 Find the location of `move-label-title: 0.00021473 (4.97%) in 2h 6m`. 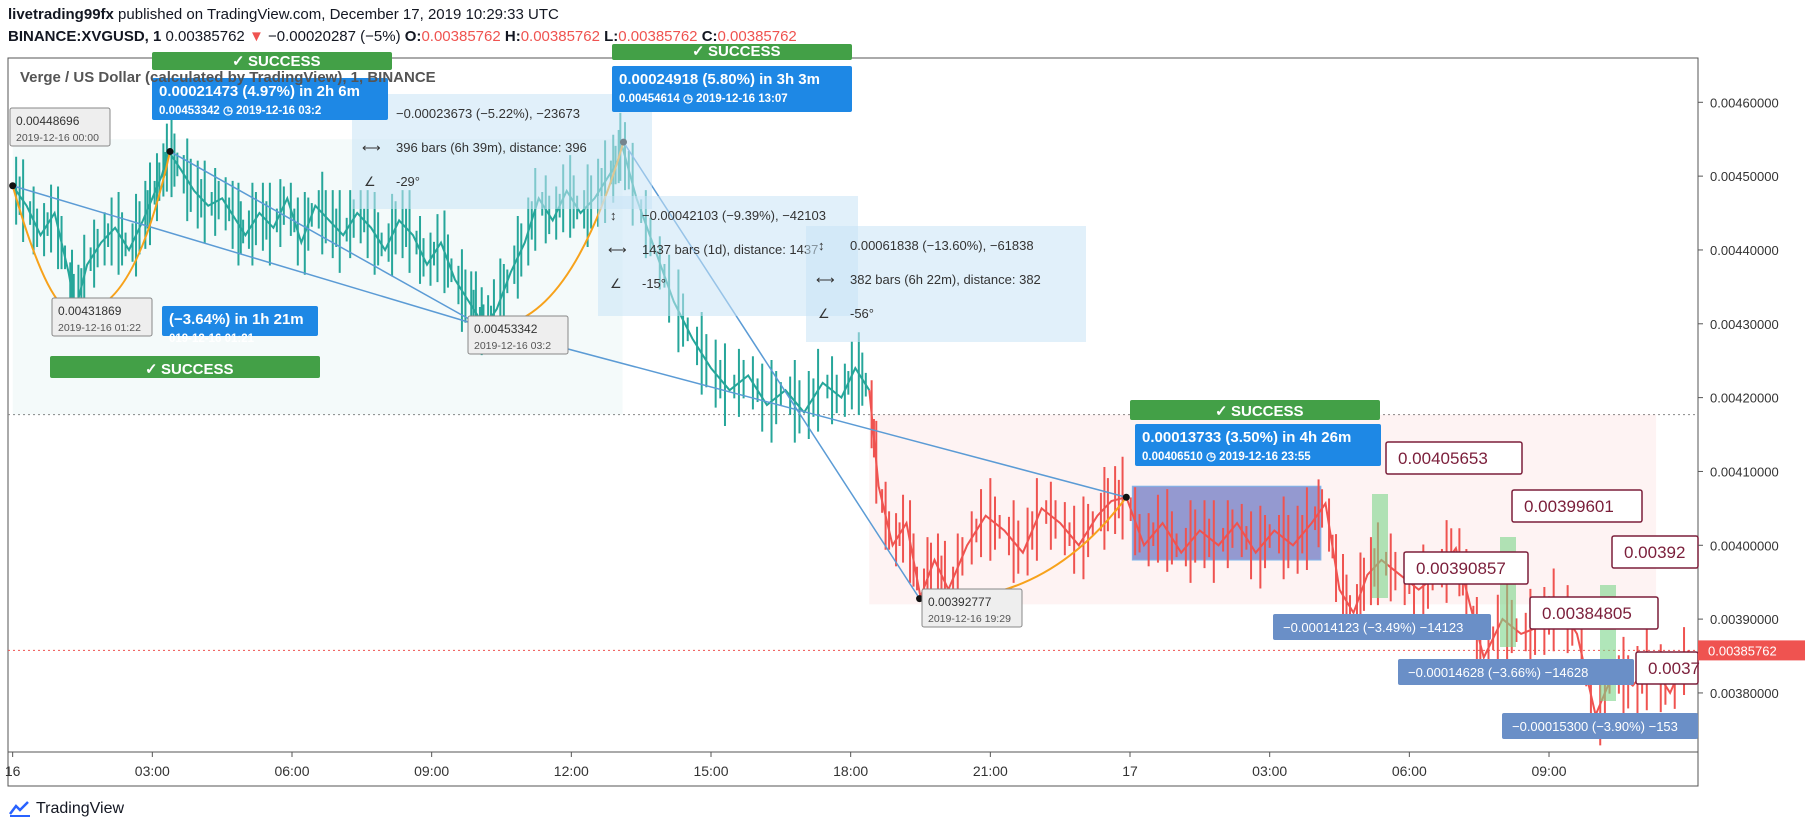

move-label-title: 0.00021473 (4.97%) in 2h 6m is located at coordinates (259, 91).